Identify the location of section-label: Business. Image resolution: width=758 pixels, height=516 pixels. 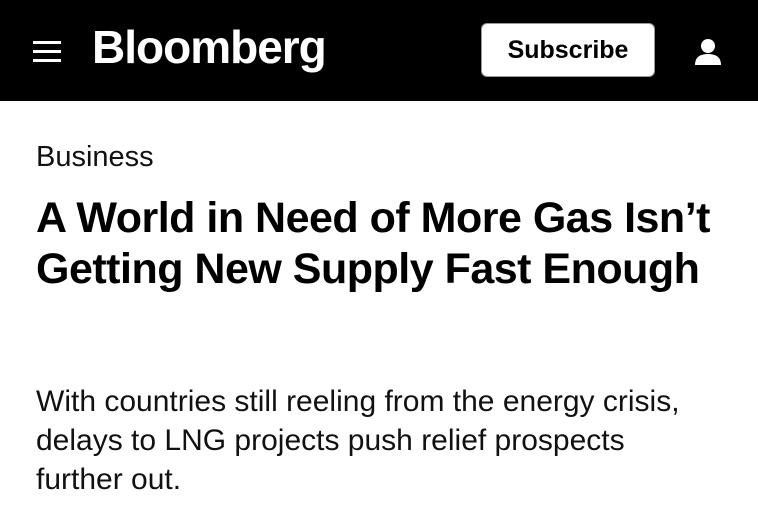
(95, 157).